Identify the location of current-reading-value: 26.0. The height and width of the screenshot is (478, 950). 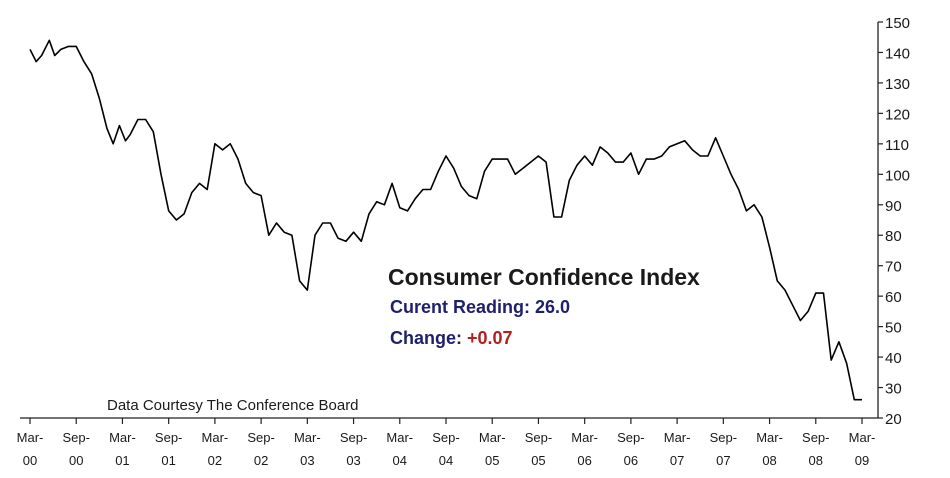
(553, 307).